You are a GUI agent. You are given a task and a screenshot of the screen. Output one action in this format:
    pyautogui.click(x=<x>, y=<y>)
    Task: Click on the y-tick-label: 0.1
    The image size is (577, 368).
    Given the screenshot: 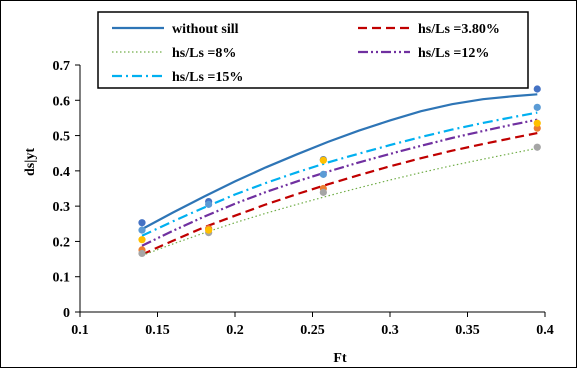 What is the action you would take?
    pyautogui.click(x=62, y=278)
    